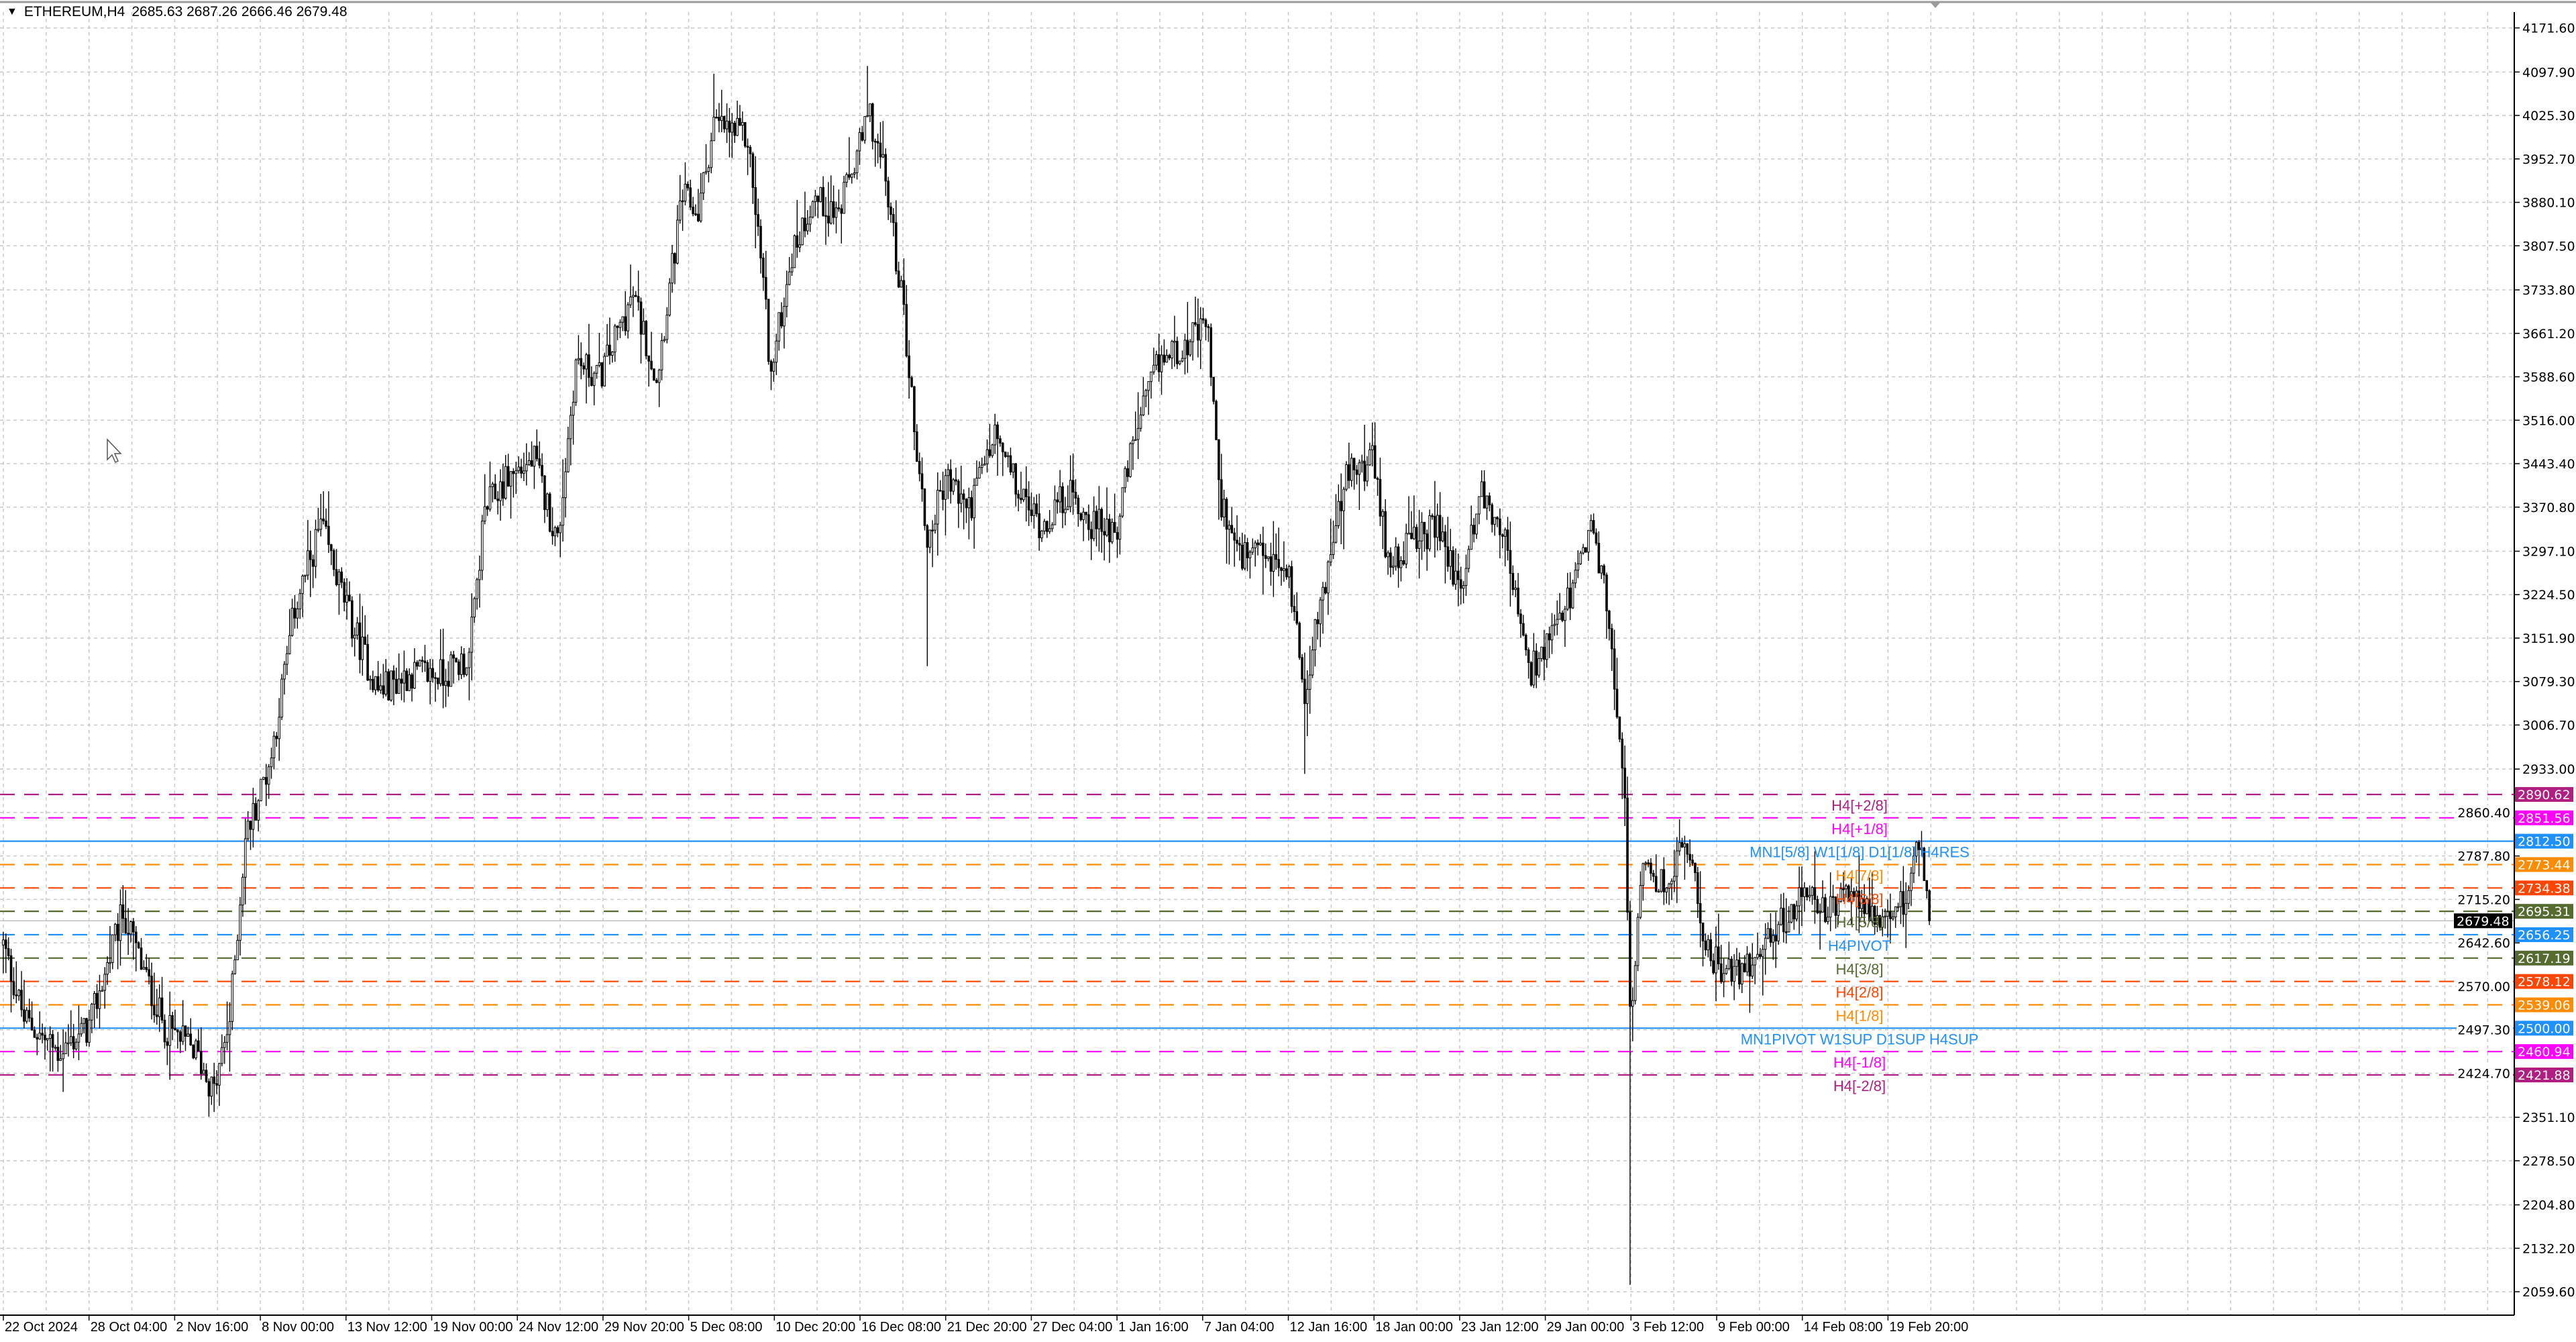 The image size is (2576, 1342). What do you see at coordinates (1860, 1016) in the screenshot?
I see `level-label: H4[1/8]` at bounding box center [1860, 1016].